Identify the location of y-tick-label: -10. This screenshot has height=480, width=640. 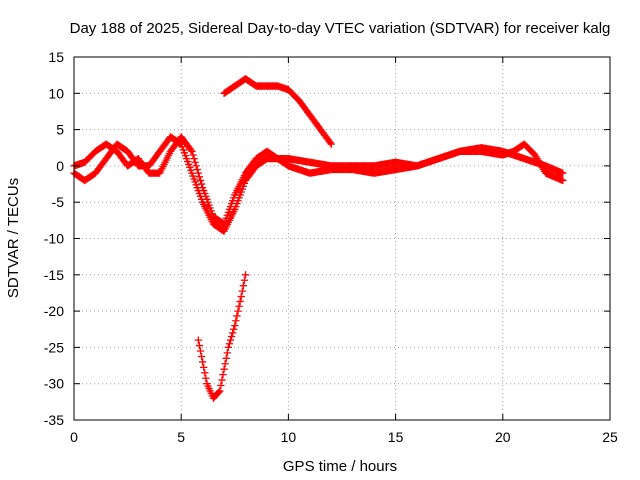
(54, 239).